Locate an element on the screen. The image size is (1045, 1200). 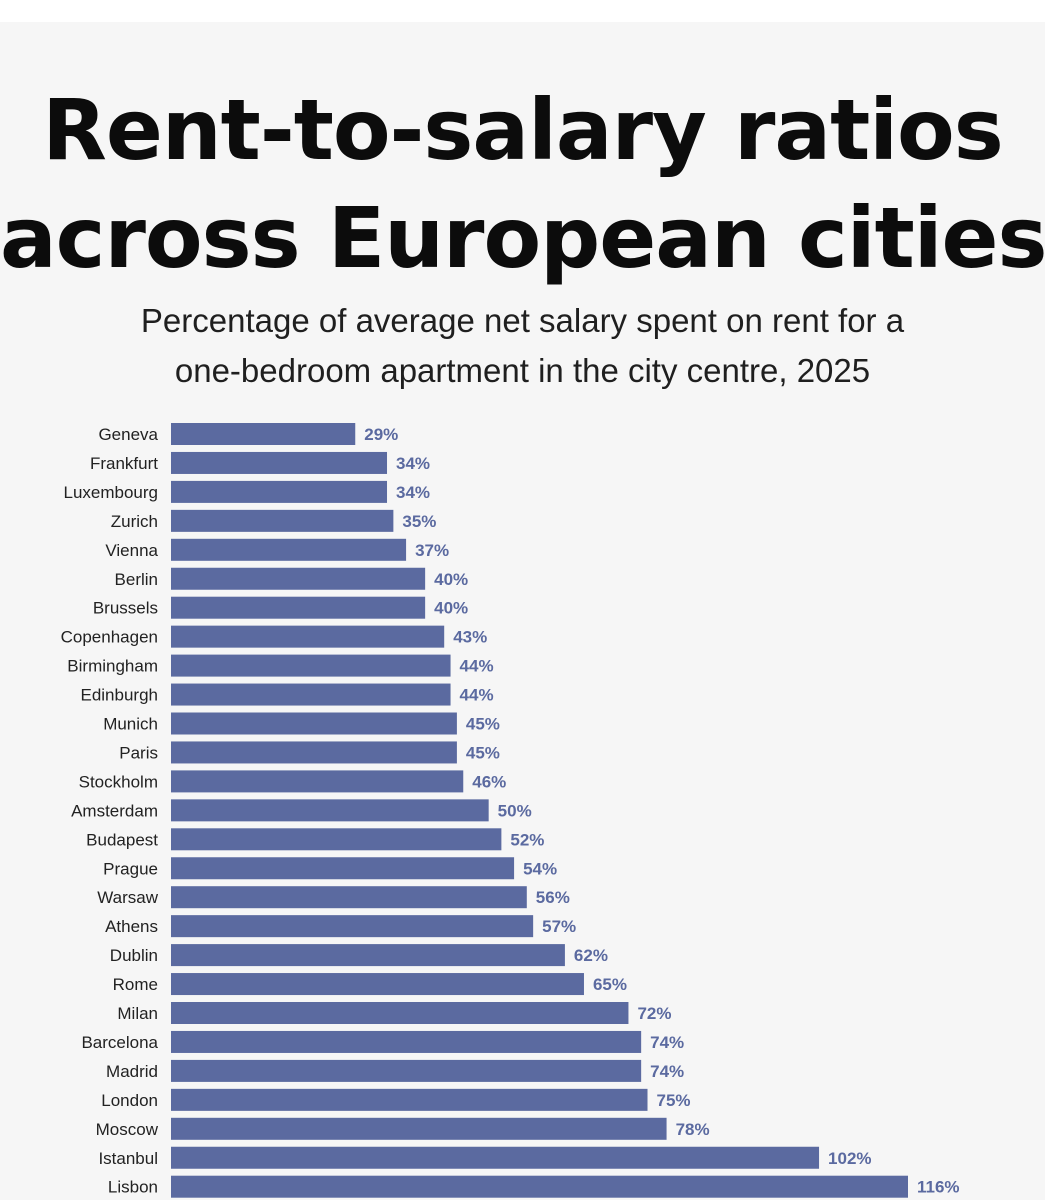
value-label: 56% is located at coordinates (553, 897).